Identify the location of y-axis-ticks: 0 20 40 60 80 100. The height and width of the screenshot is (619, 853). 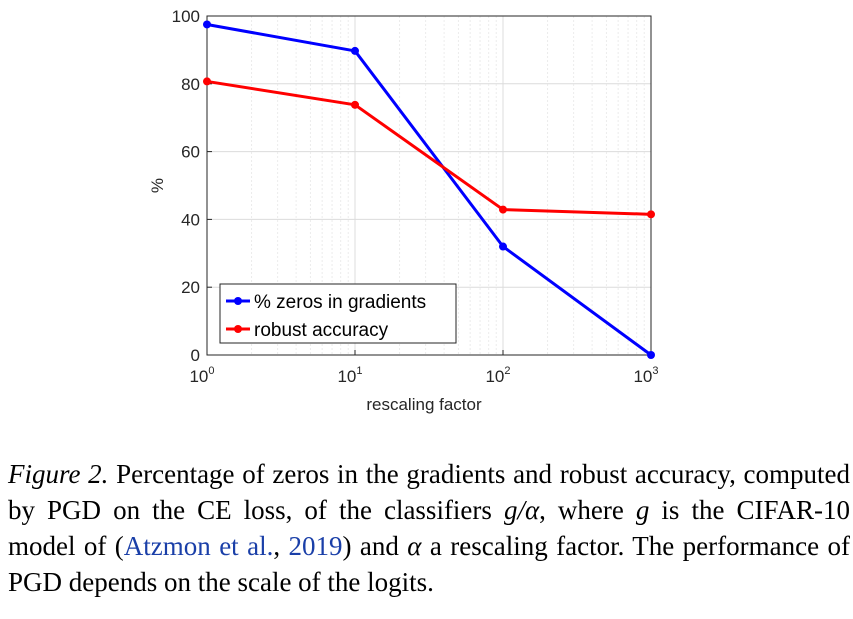
(192, 186).